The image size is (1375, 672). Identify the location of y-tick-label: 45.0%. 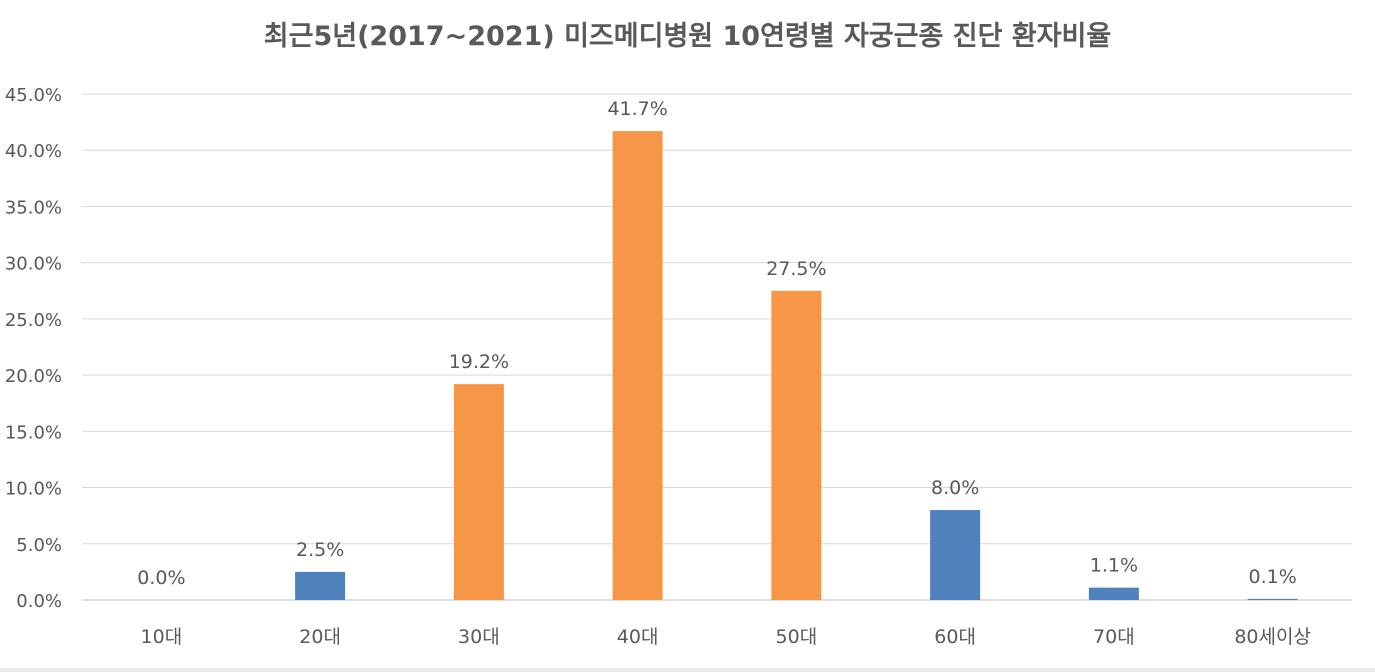
(33, 95).